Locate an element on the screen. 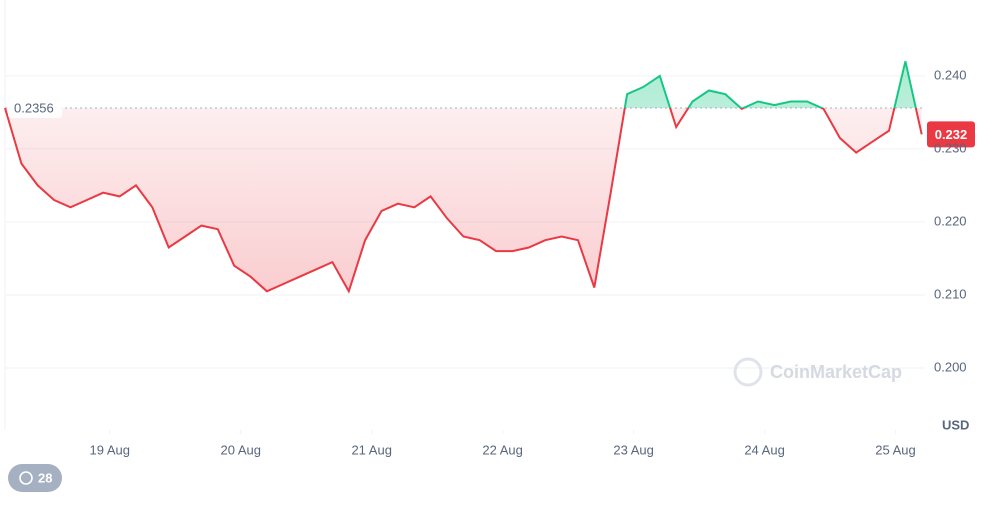 The height and width of the screenshot is (515, 1000). y-tick-label: 0.230 is located at coordinates (950, 147).